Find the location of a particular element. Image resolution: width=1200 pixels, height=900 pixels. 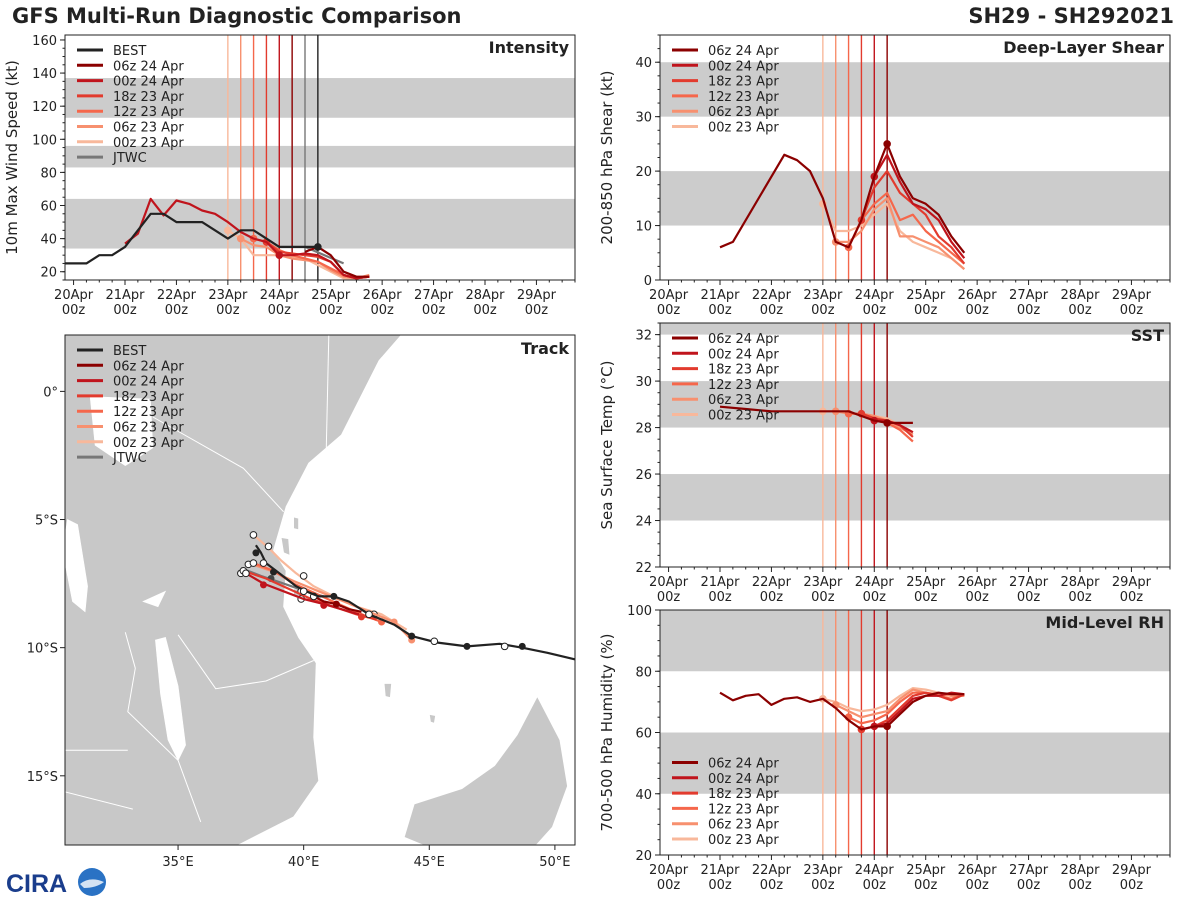

track-legend-label: JTWC is located at coordinates (129, 458).